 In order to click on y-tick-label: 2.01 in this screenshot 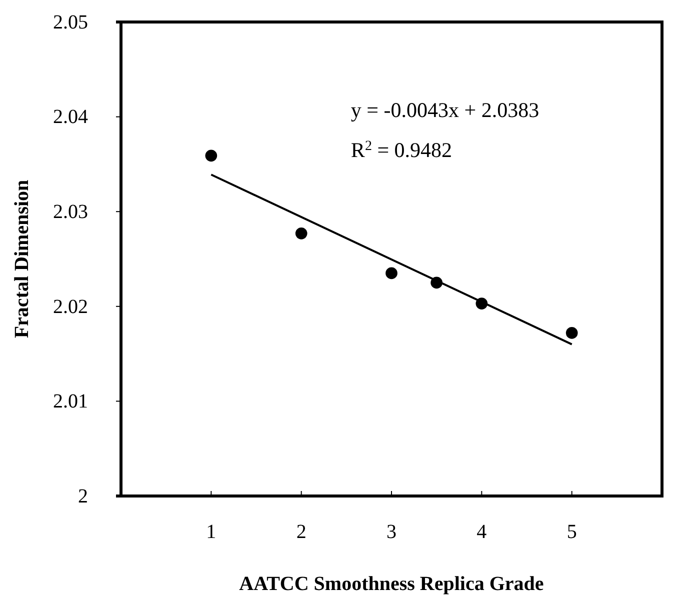, I will do `click(70, 401)`.